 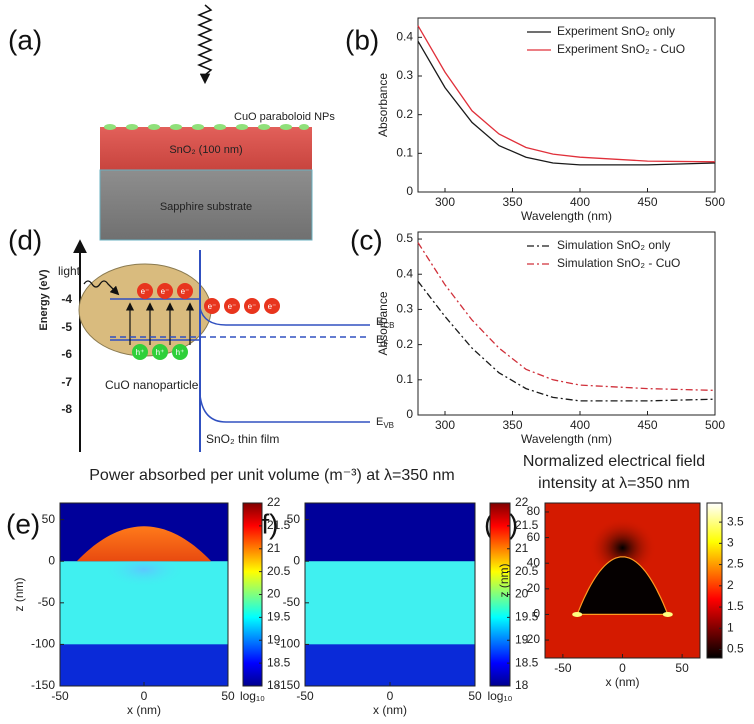 What do you see at coordinates (522, 639) in the screenshot?
I see `colorbar-tick-label: 19` at bounding box center [522, 639].